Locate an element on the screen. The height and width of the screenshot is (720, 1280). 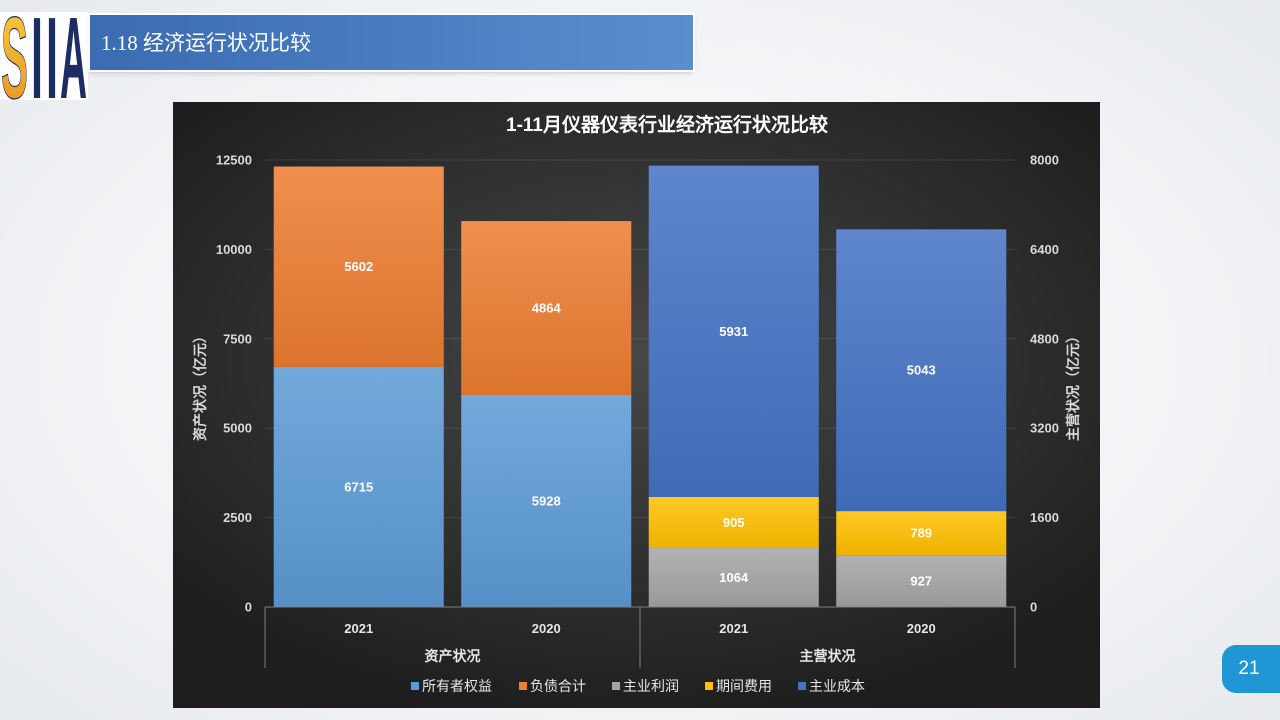
y-right-axis-title: 主营状况（亿元） is located at coordinates (1073, 385).